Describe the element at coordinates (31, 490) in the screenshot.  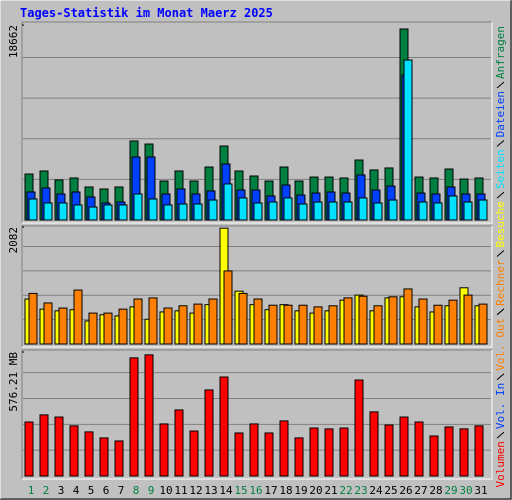
I see `x-tick-label: 1` at that location.